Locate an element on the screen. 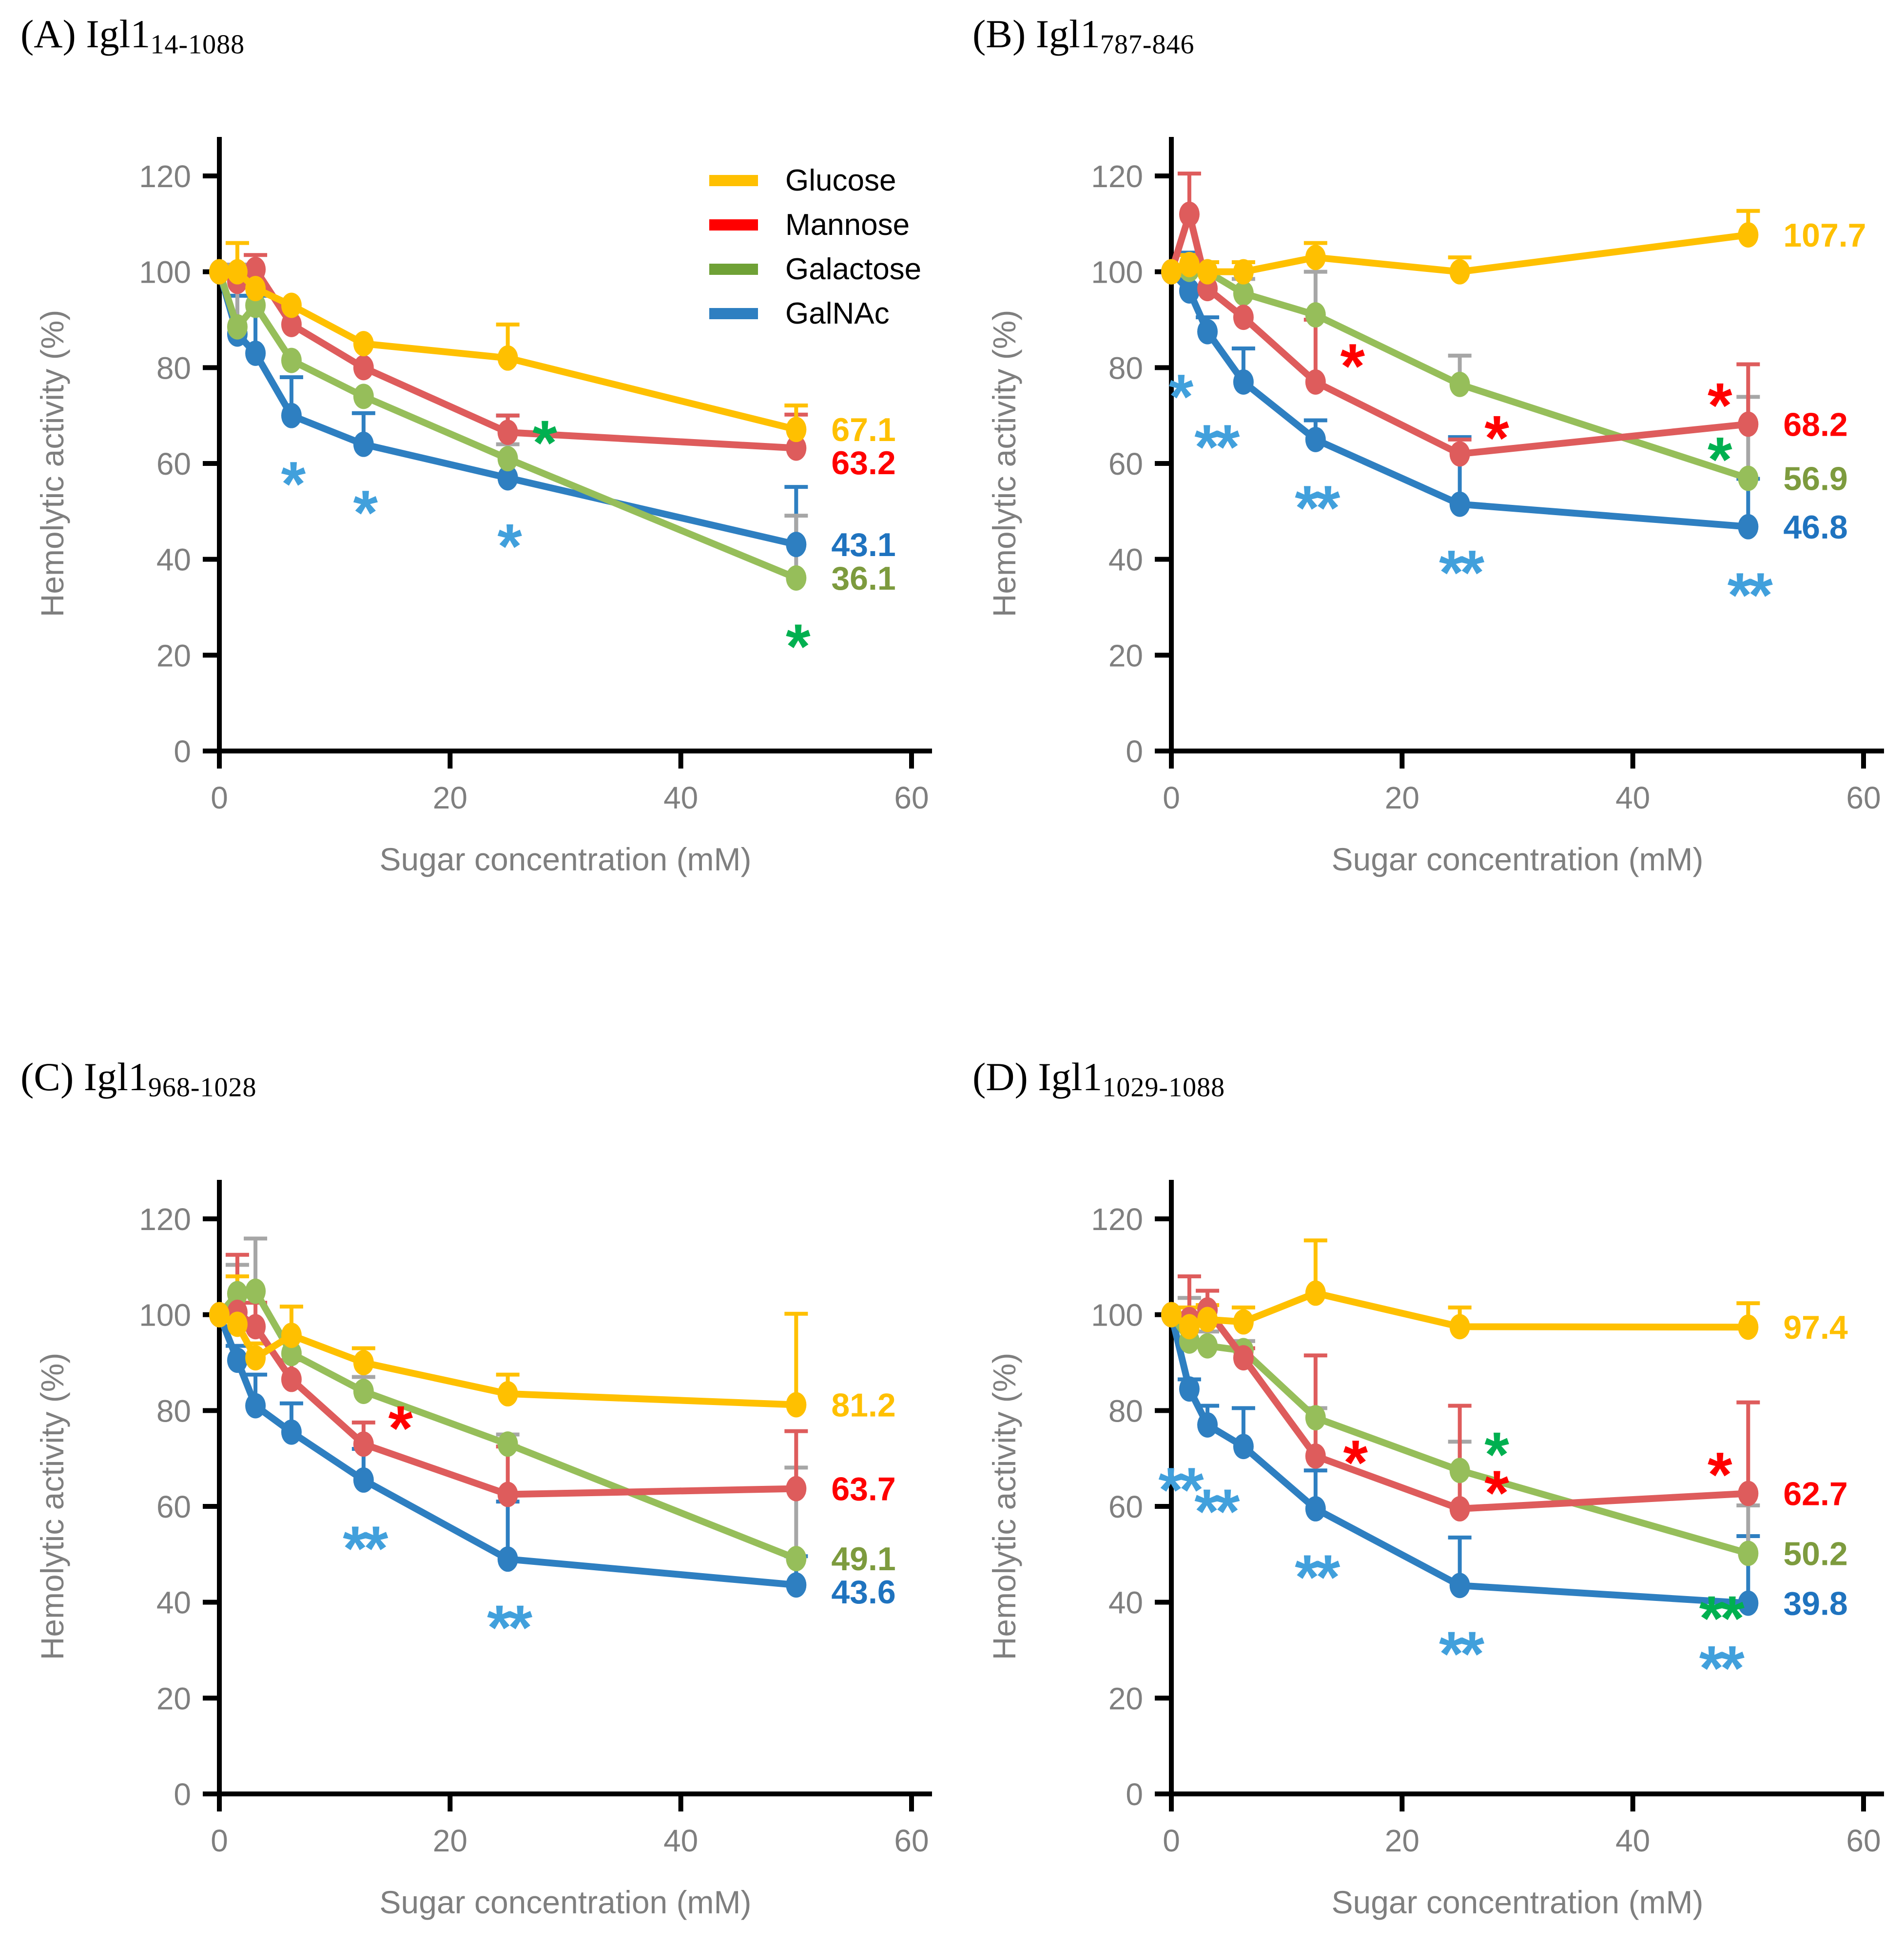 The height and width of the screenshot is (1945, 1904). legend-label: Galactose is located at coordinates (853, 269).